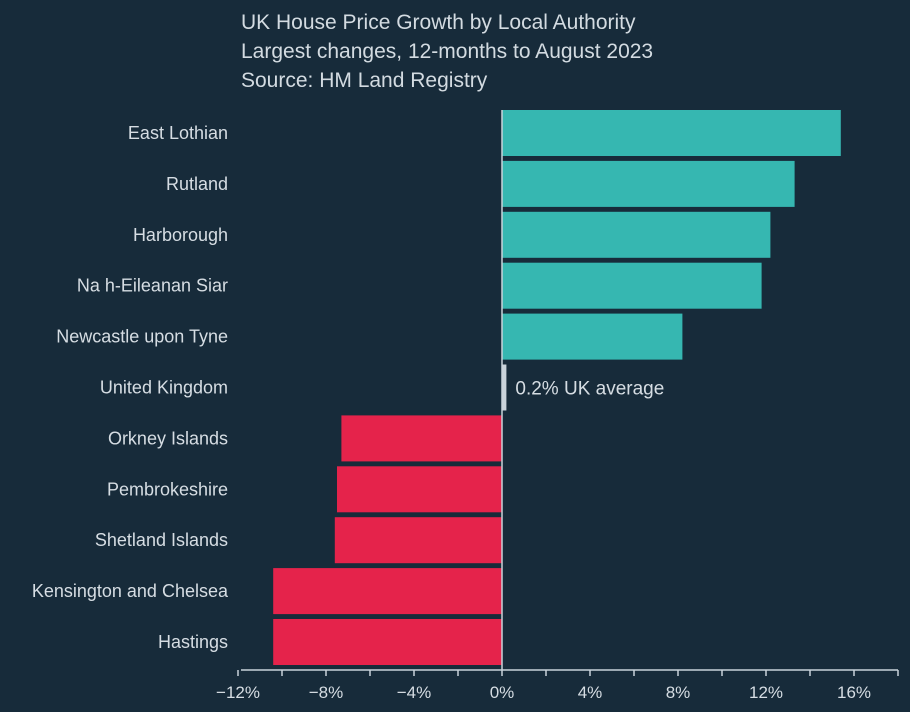 This screenshot has width=910, height=712. What do you see at coordinates (364, 80) in the screenshot?
I see `chart-source: Source: HM Land Registry` at bounding box center [364, 80].